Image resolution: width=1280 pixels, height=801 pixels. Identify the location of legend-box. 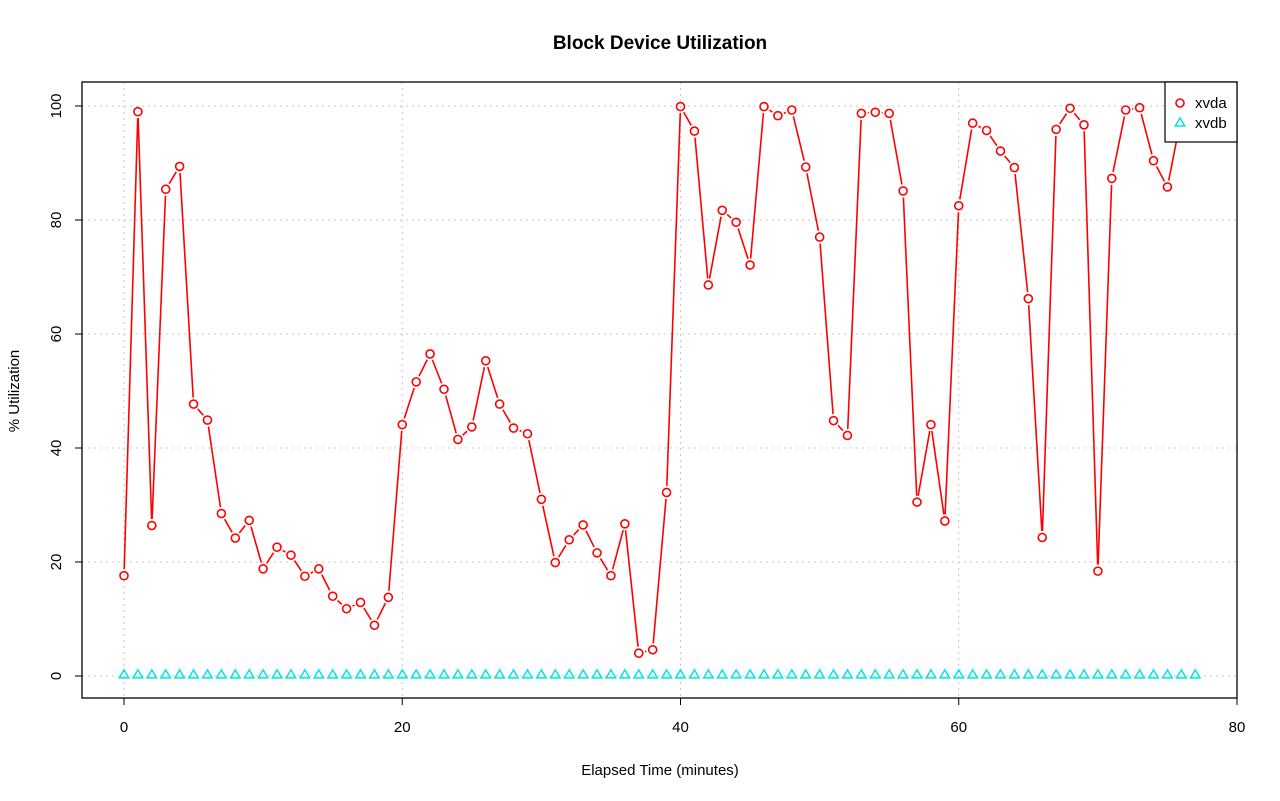
(1201, 112).